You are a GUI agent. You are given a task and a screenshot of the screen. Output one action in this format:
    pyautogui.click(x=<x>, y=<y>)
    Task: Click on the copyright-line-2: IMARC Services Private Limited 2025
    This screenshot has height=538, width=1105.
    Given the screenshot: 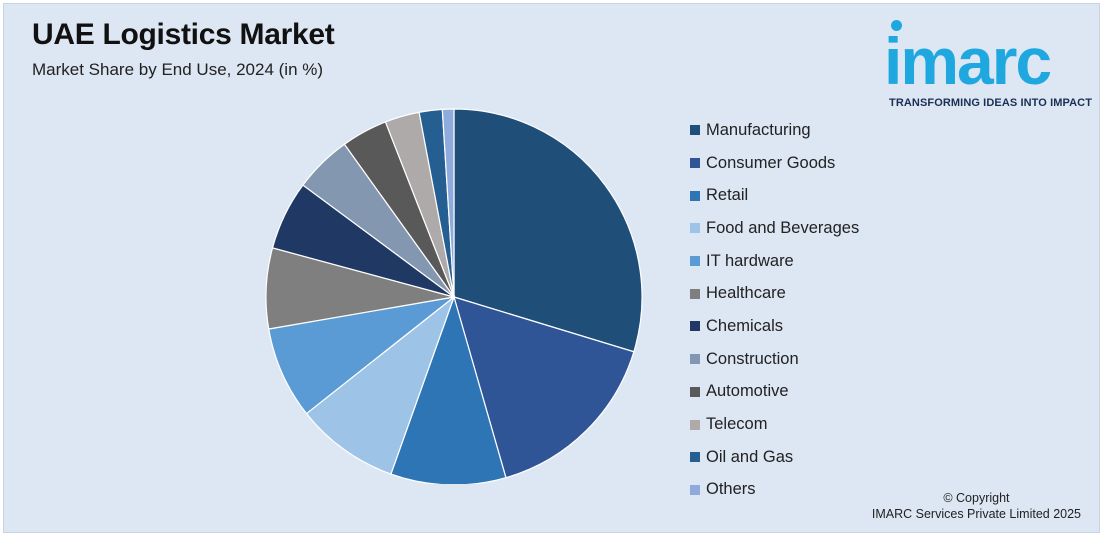 What is the action you would take?
    pyautogui.click(x=976, y=514)
    